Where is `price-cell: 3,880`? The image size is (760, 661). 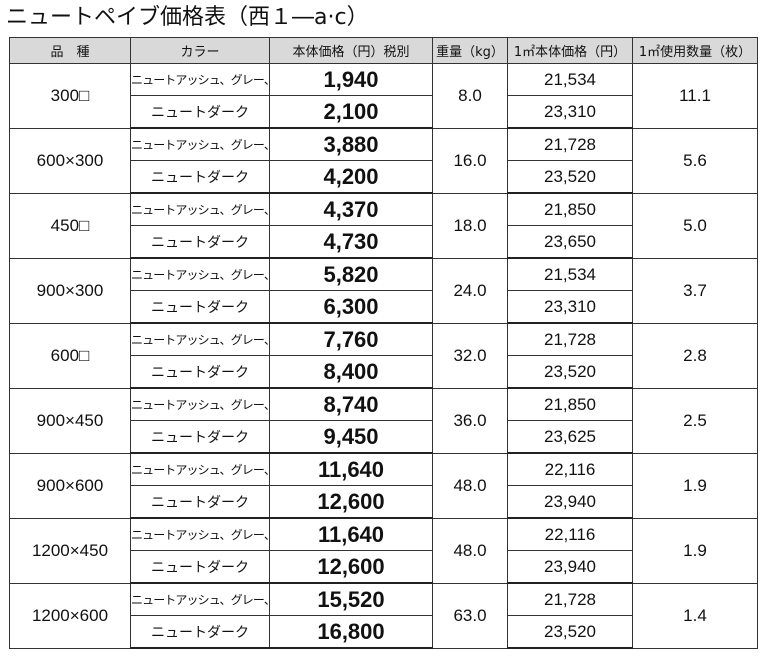 price-cell: 3,880 is located at coordinates (351, 144).